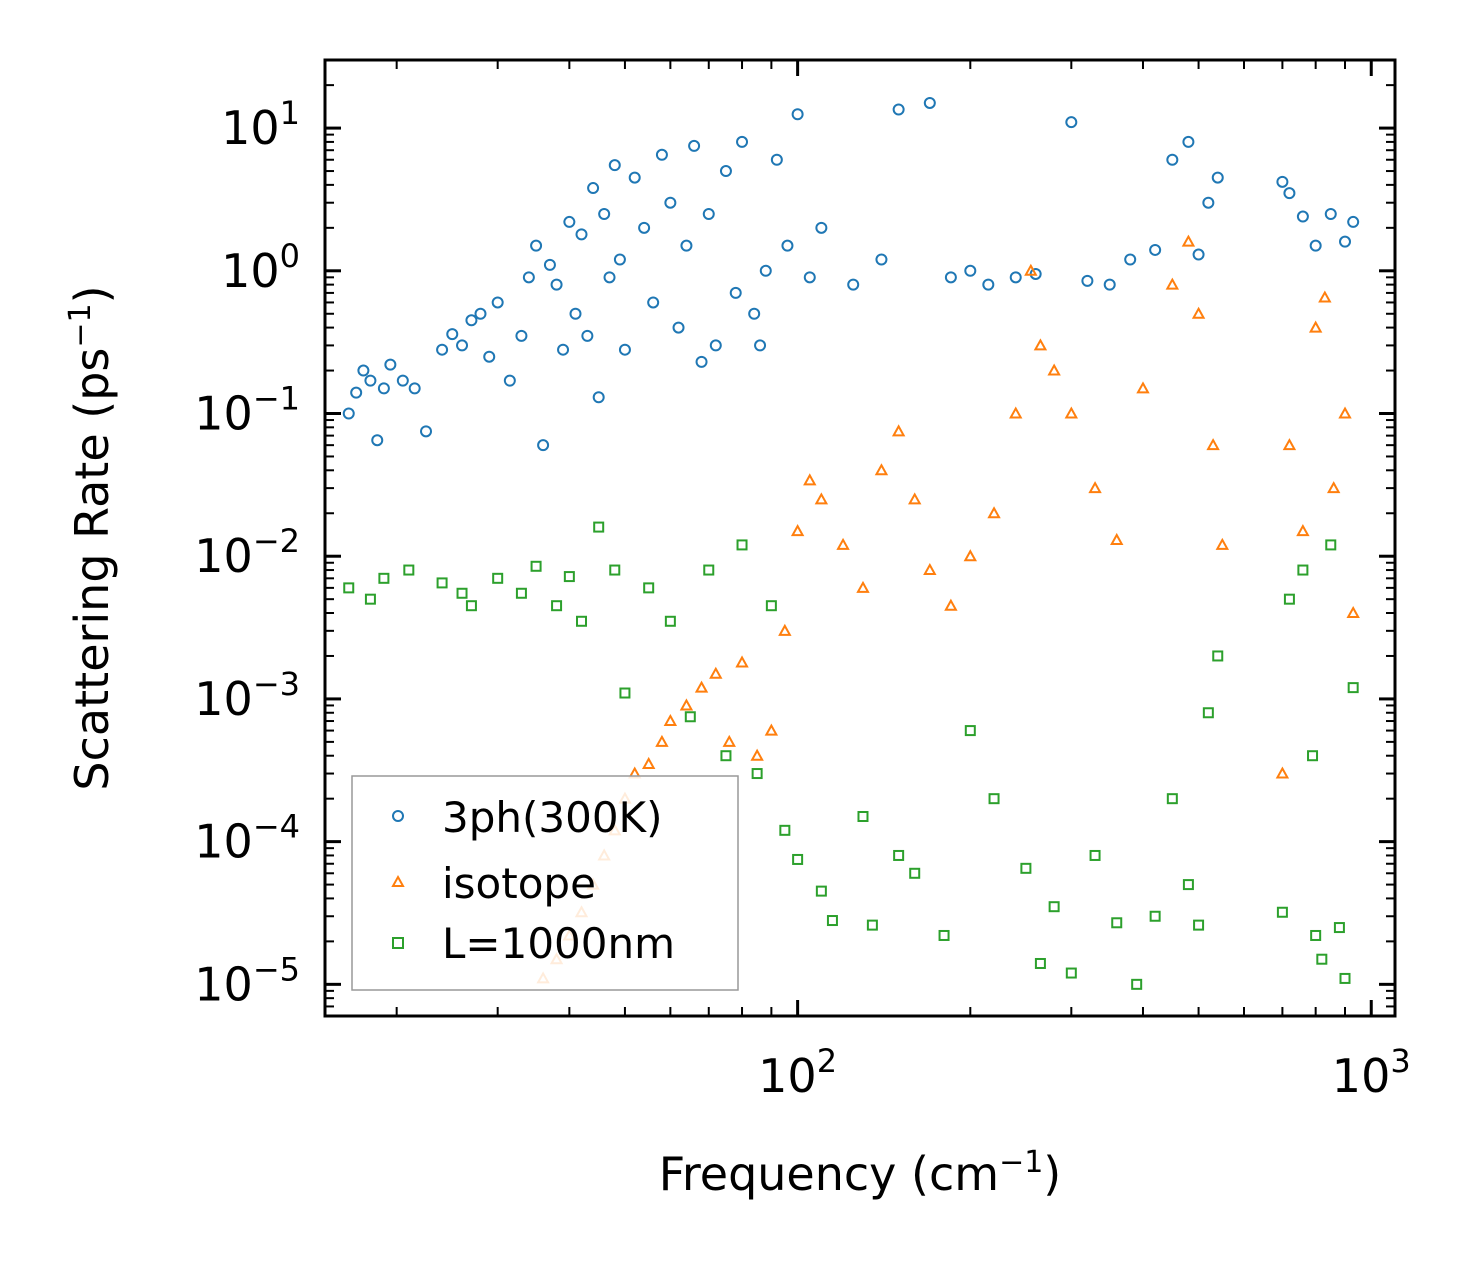  What do you see at coordinates (797, 1072) in the screenshot?
I see `x-tick-label: 10²` at bounding box center [797, 1072].